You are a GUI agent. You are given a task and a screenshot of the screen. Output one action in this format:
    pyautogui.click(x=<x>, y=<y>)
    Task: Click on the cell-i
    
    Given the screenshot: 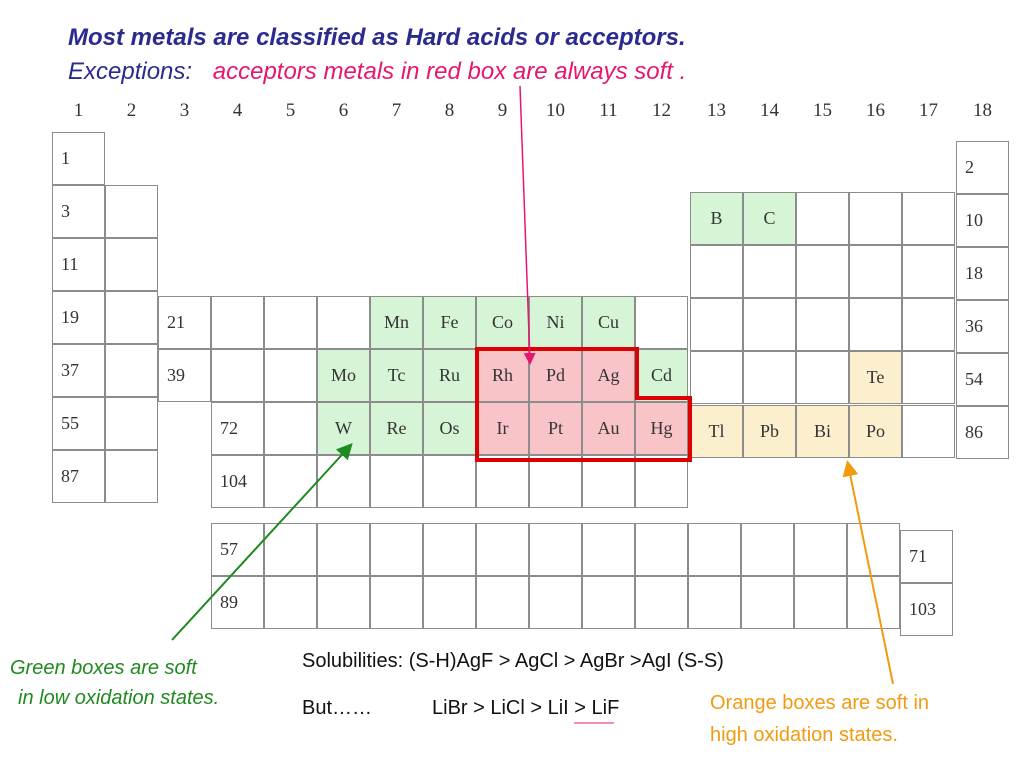 What is the action you would take?
    pyautogui.click(x=928, y=377)
    